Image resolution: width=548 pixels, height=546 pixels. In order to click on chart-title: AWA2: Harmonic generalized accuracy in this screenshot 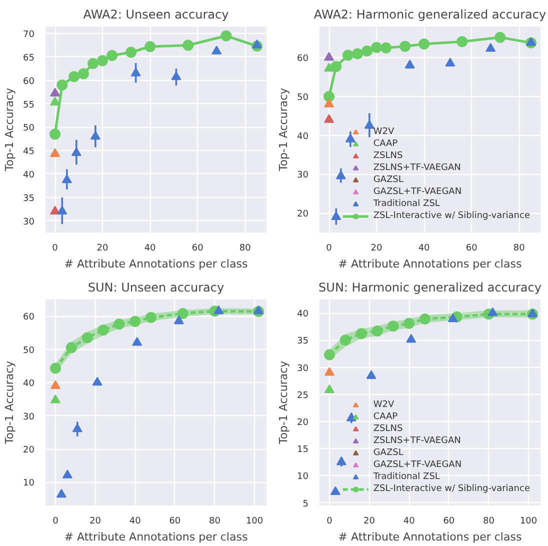, I will do `click(430, 15)`.